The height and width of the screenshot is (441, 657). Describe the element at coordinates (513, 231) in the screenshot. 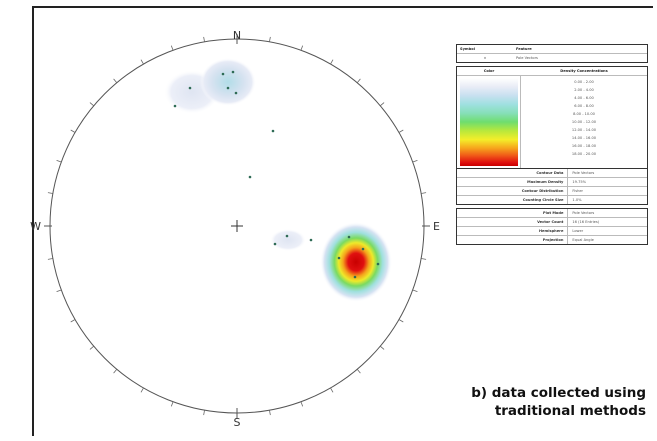

I see `hemisphere-key: Hemisphere` at that location.